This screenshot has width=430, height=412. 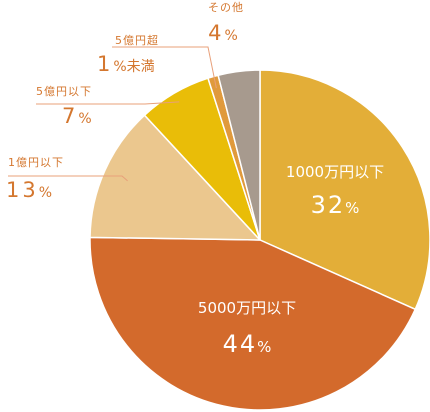 I want to click on slice-value-other: 4%, so click(x=223, y=33).